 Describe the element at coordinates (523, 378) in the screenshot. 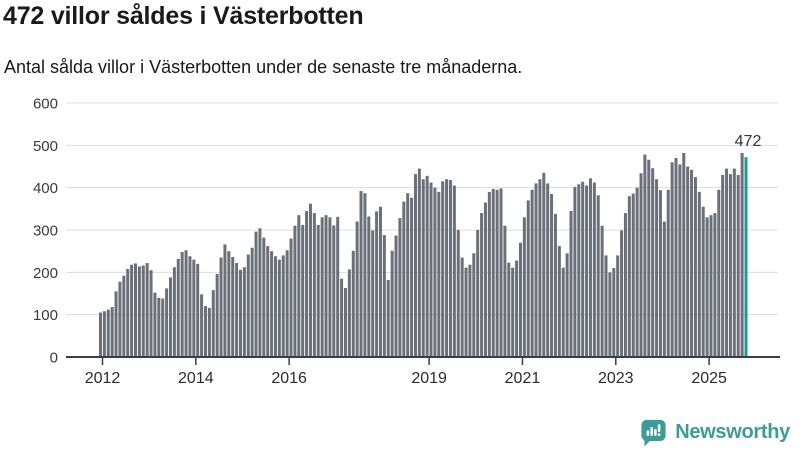

I see `x-axis-label: 2021` at that location.